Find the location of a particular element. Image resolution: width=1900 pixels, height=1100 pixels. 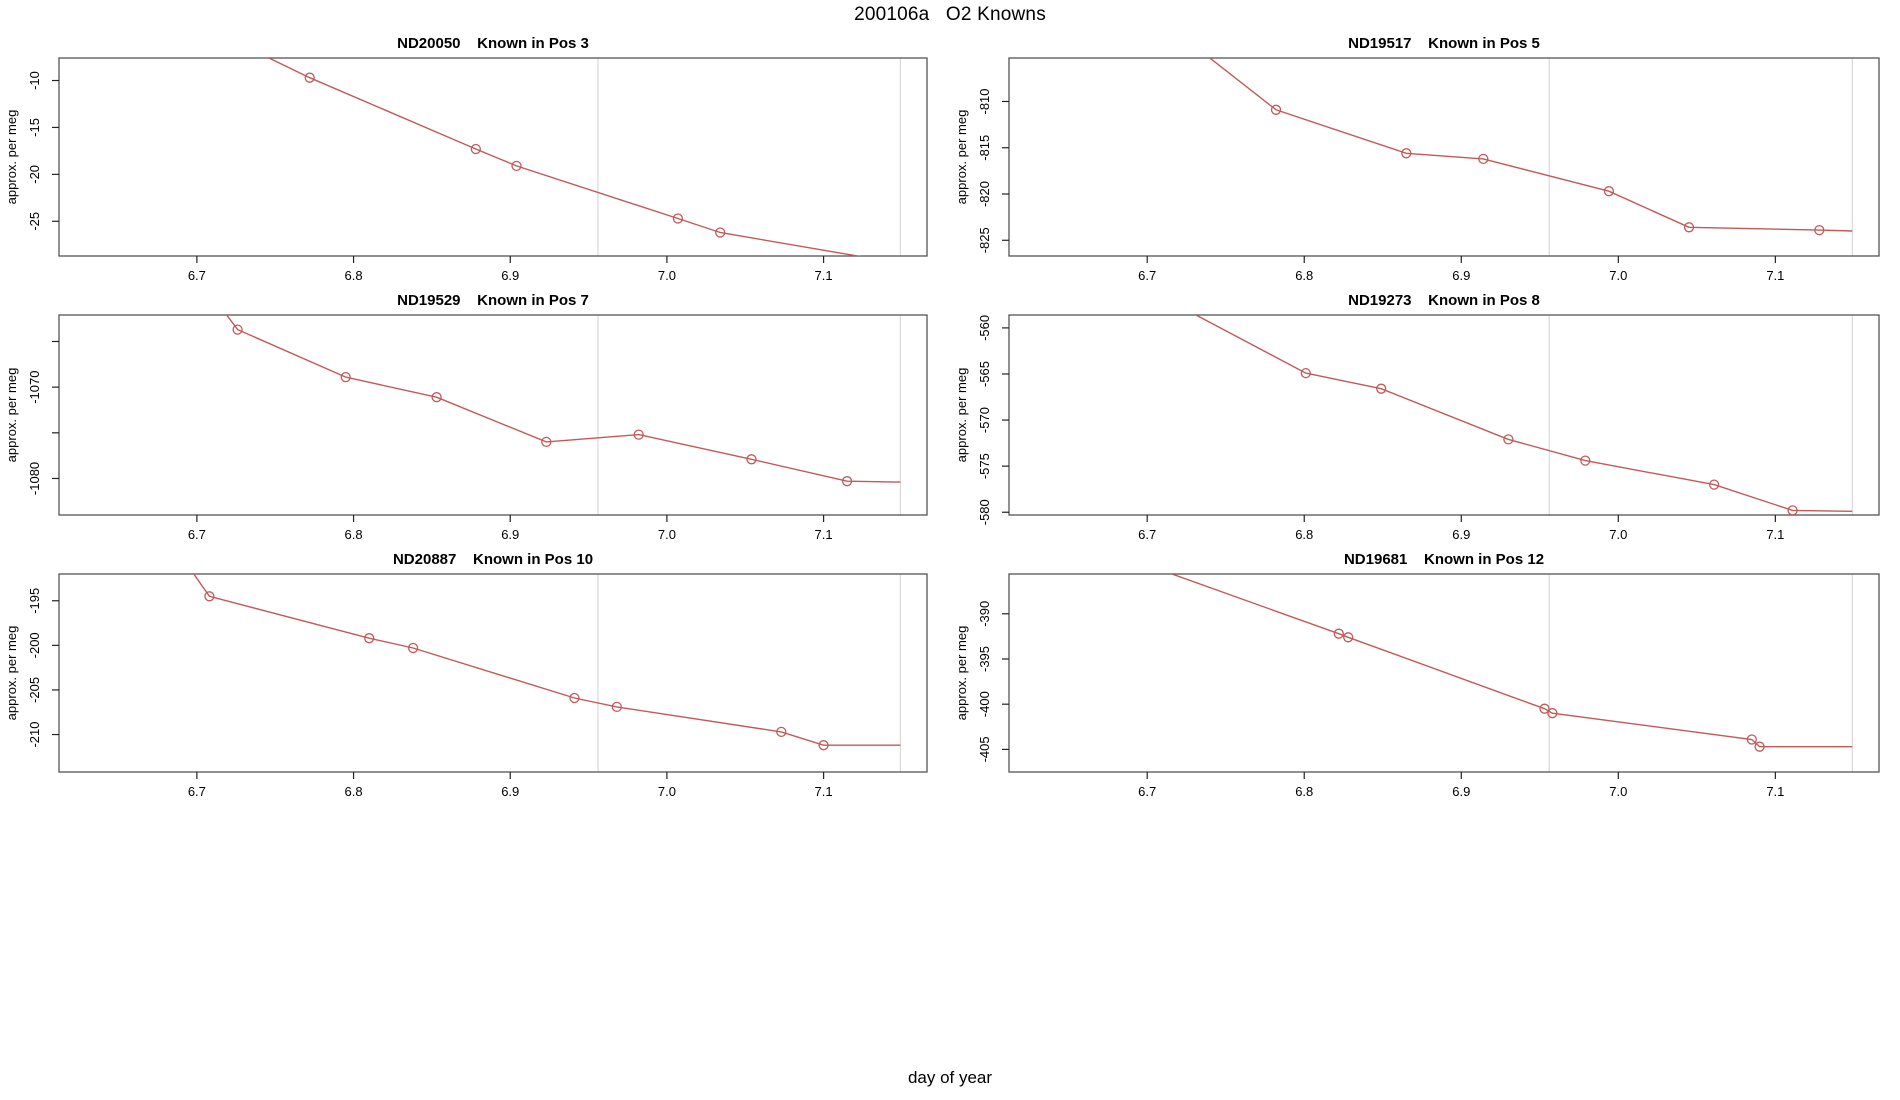

y-tick-label: -820 is located at coordinates (984, 194).